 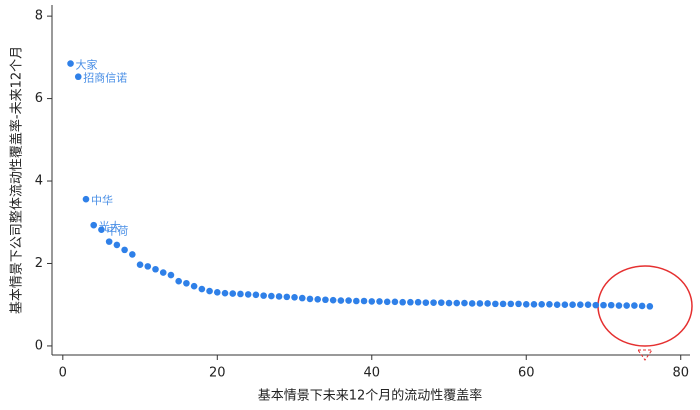 I want to click on point-label: 大家, so click(x=87, y=65).